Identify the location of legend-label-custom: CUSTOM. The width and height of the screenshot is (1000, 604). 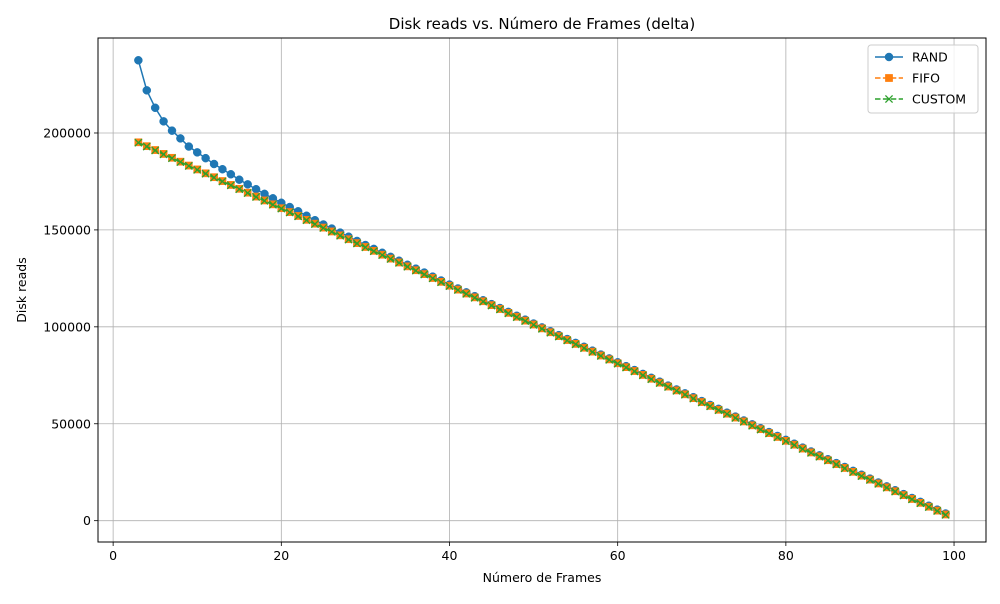
(939, 99).